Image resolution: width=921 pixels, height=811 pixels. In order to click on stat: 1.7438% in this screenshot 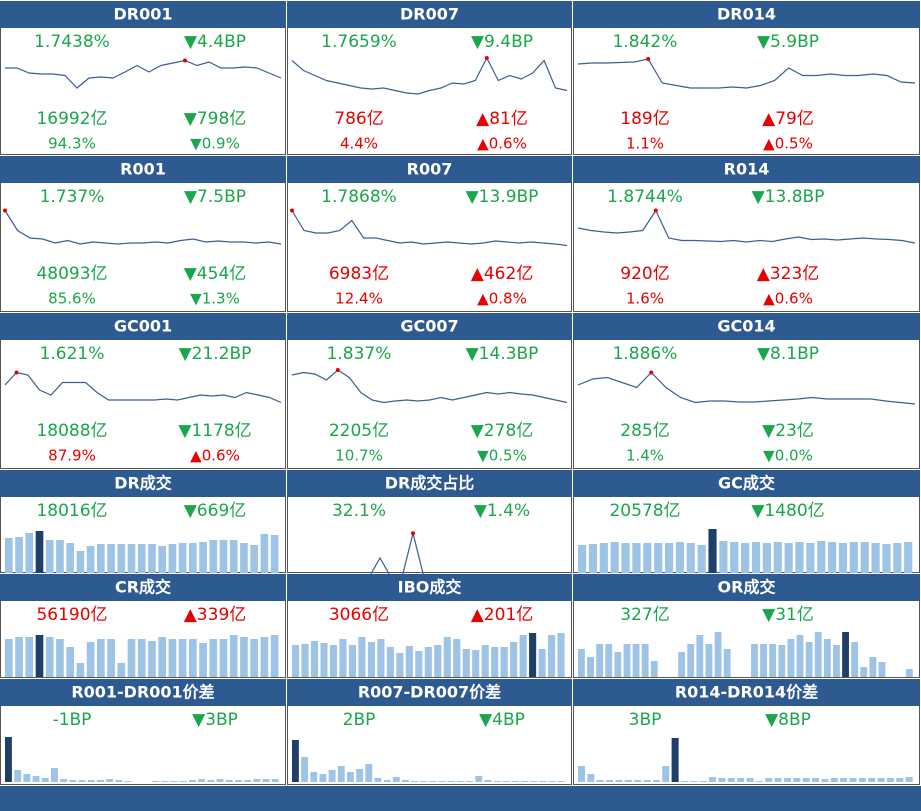, I will do `click(72, 42)`.